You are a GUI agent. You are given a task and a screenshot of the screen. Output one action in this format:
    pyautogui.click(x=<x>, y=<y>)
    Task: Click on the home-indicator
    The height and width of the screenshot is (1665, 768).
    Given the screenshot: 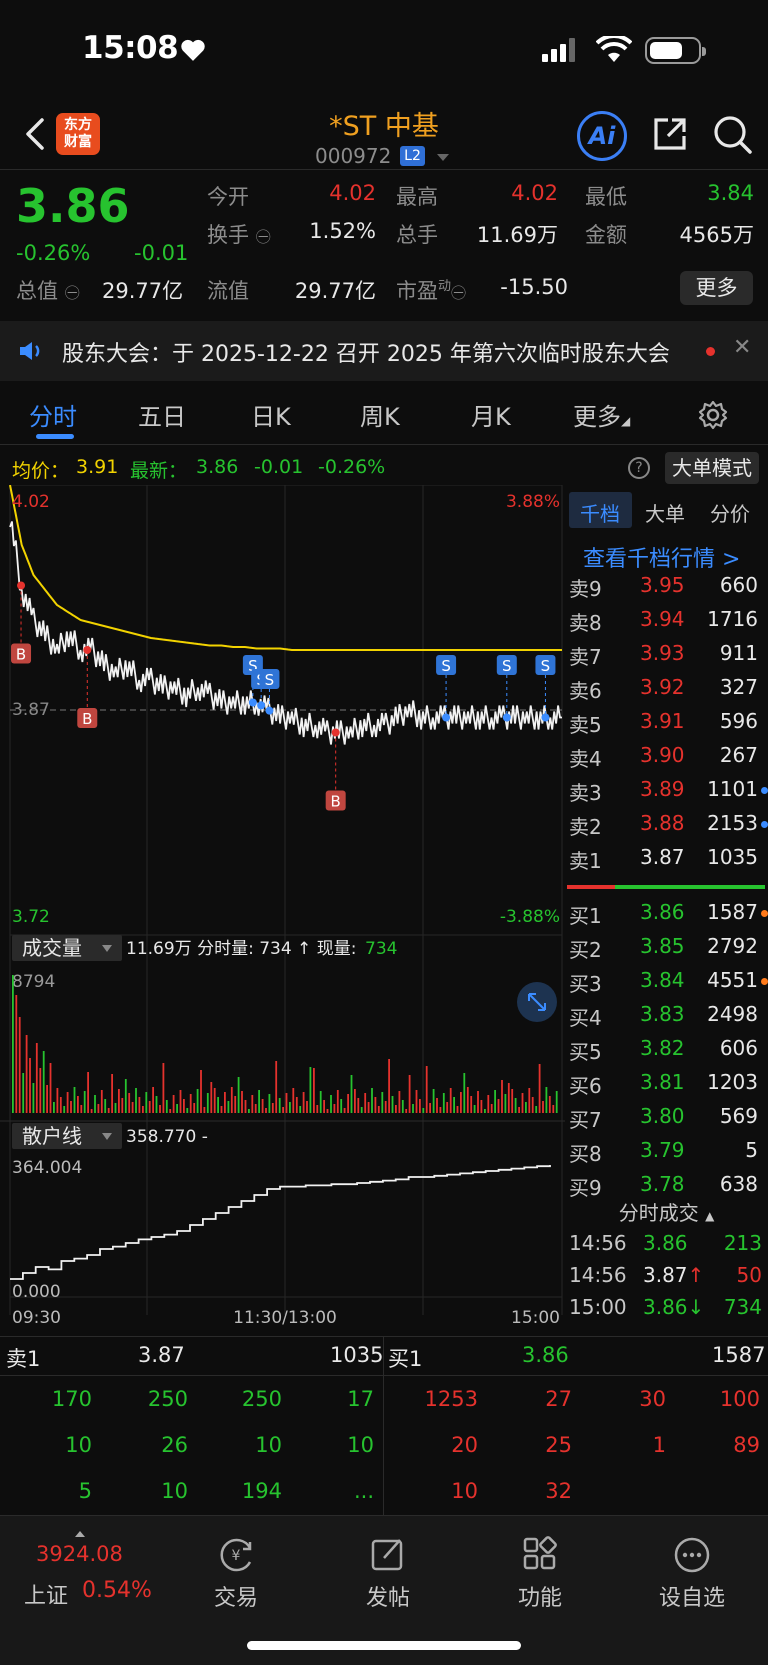 What is the action you would take?
    pyautogui.click(x=384, y=1645)
    